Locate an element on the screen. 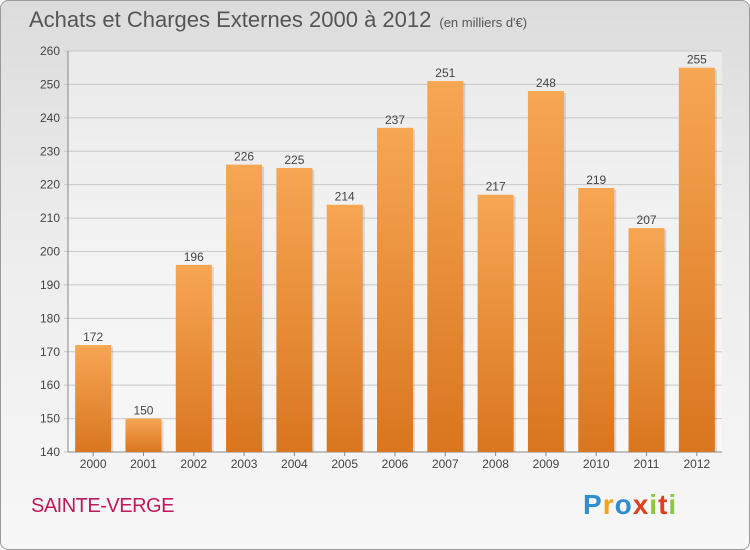 Image resolution: width=750 pixels, height=550 pixels. y-tick-label: 220 is located at coordinates (50, 185).